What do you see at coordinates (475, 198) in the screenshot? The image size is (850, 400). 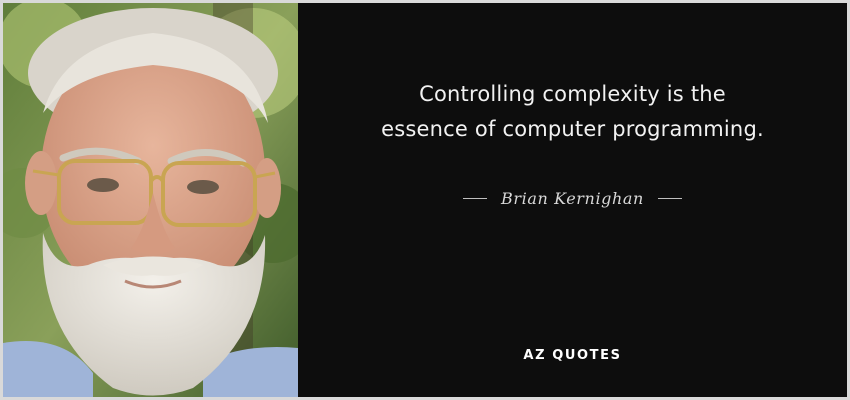 I see `left-dash-divider` at bounding box center [475, 198].